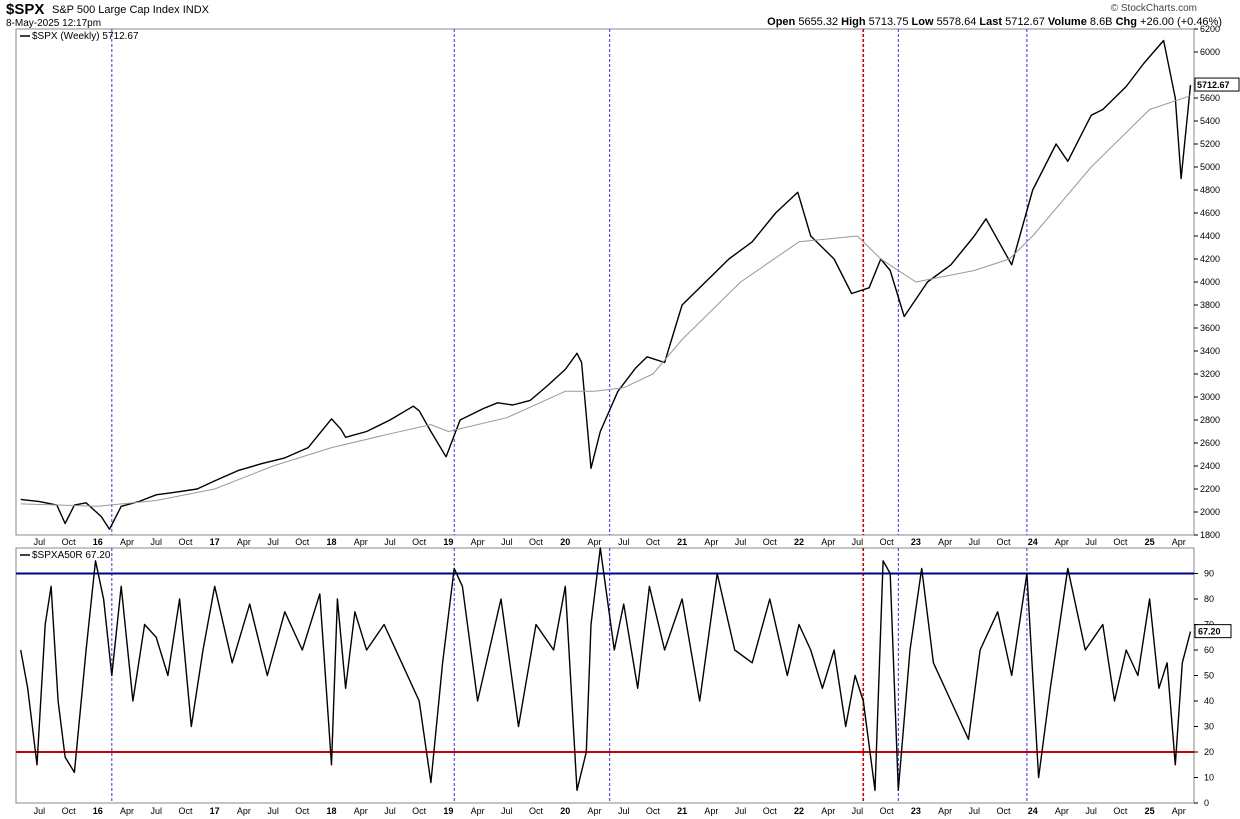 This screenshot has width=1240, height=819. I want to click on price-y-tick-label: 5600, so click(1210, 98).